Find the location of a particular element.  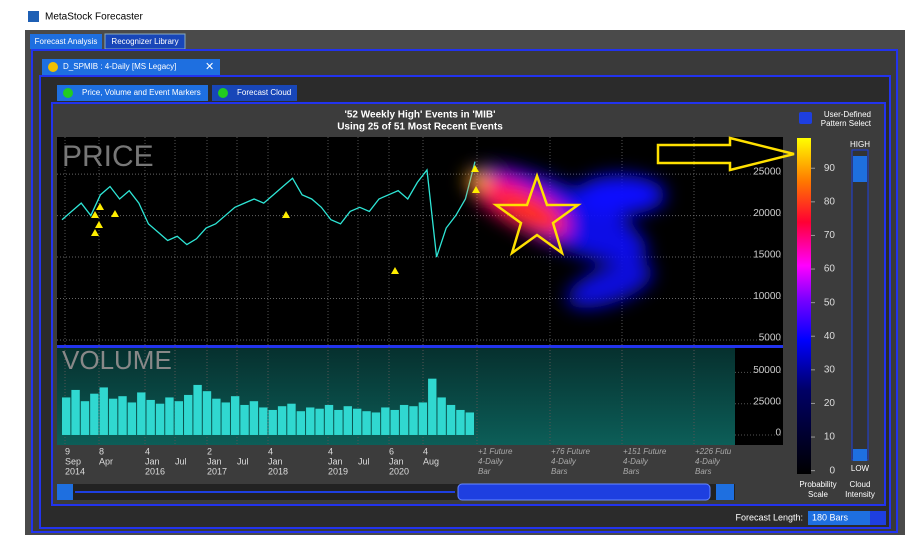

y-tick-label: 50000 is located at coordinates (767, 370).